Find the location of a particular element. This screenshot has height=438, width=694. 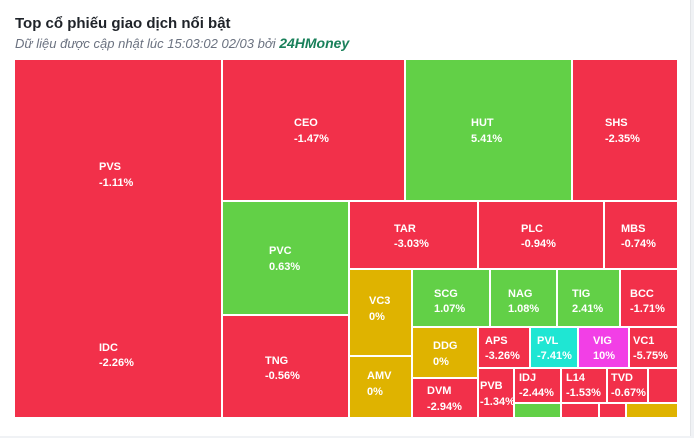

tile-change: -1.34% is located at coordinates (497, 402).